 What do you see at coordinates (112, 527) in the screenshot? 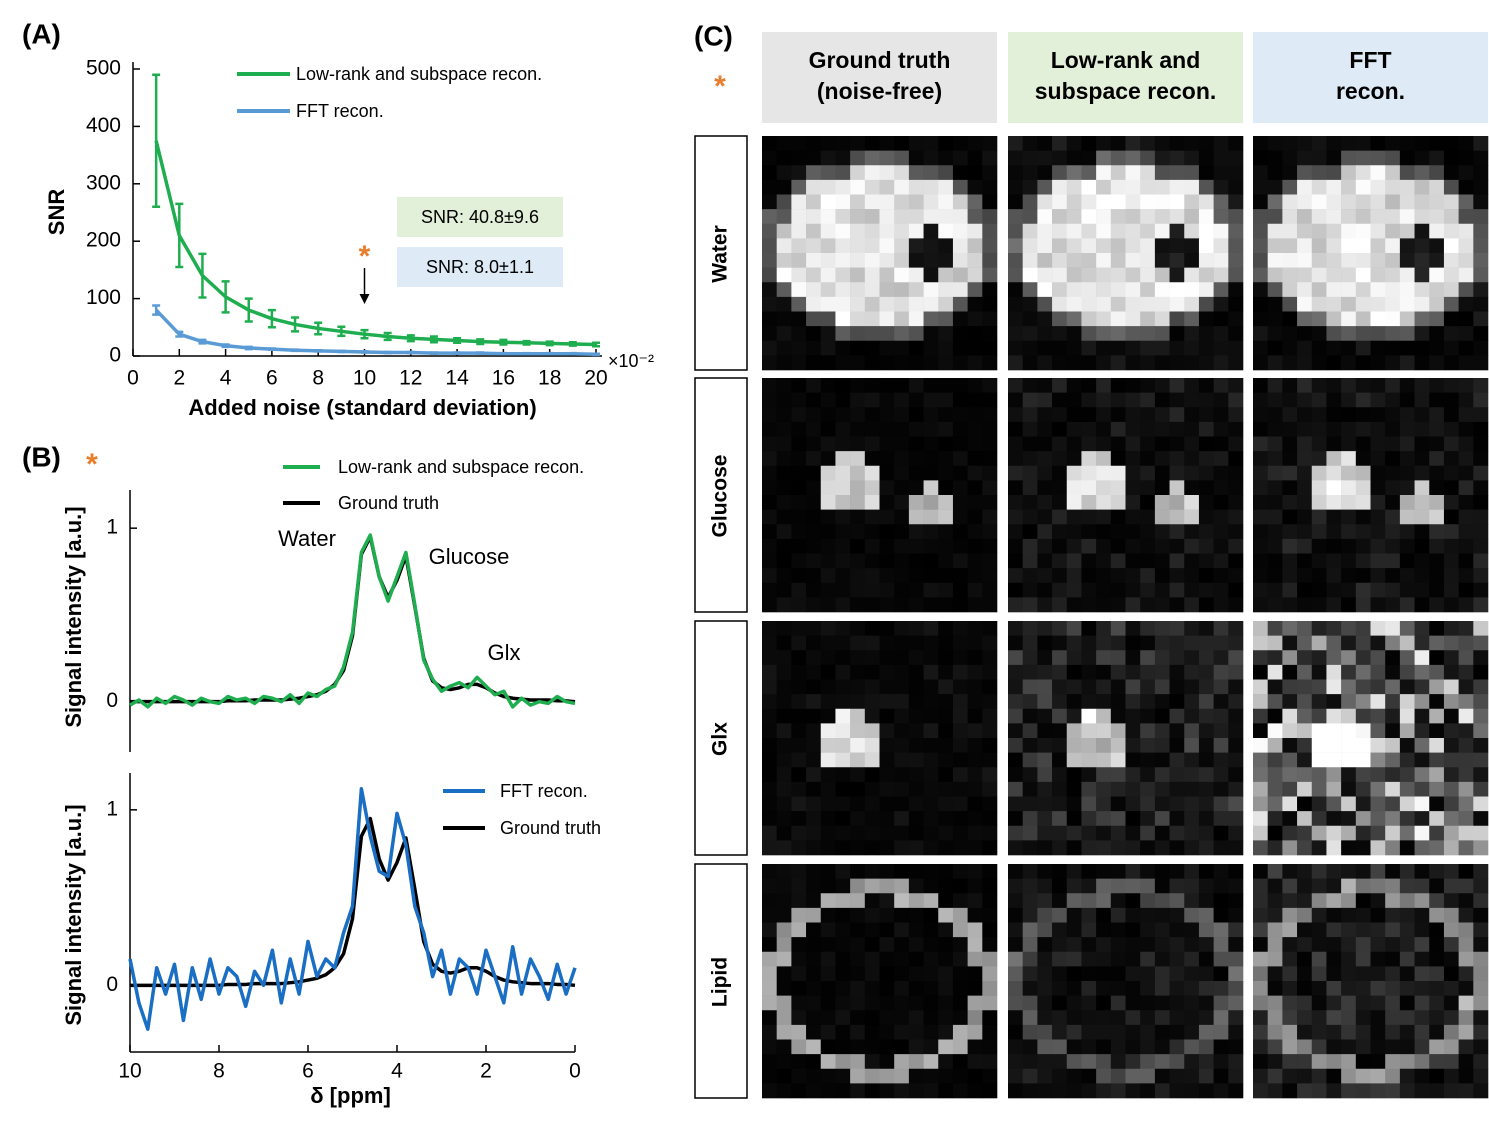
I see `y-tick-label: 1` at bounding box center [112, 527].